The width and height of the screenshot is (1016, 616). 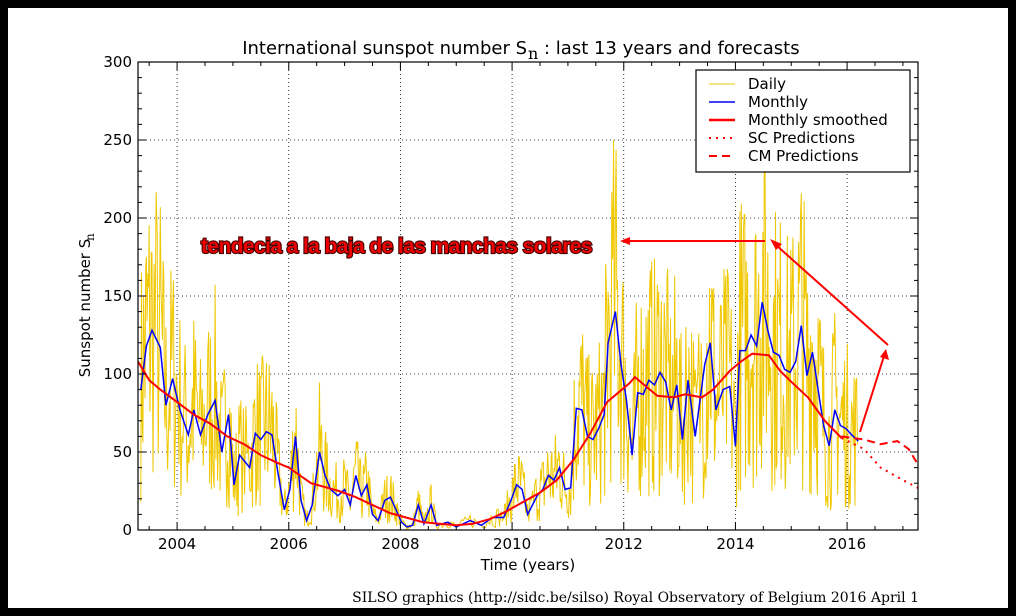 What do you see at coordinates (533, 53) in the screenshot?
I see `chart-title-subscript: n` at bounding box center [533, 53].